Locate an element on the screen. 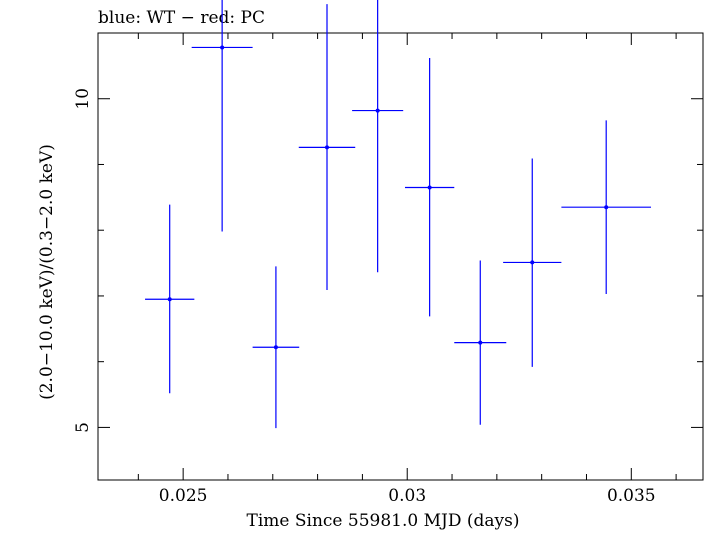 The height and width of the screenshot is (536, 705). y-tick-label: 5 is located at coordinates (83, 427).